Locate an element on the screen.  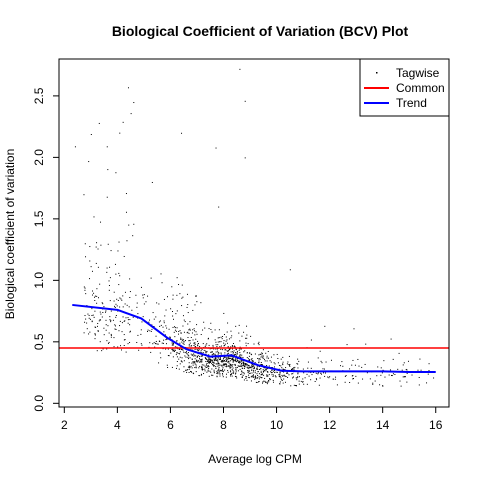
legend-label-tagwise: Tagwise is located at coordinates (418, 73).